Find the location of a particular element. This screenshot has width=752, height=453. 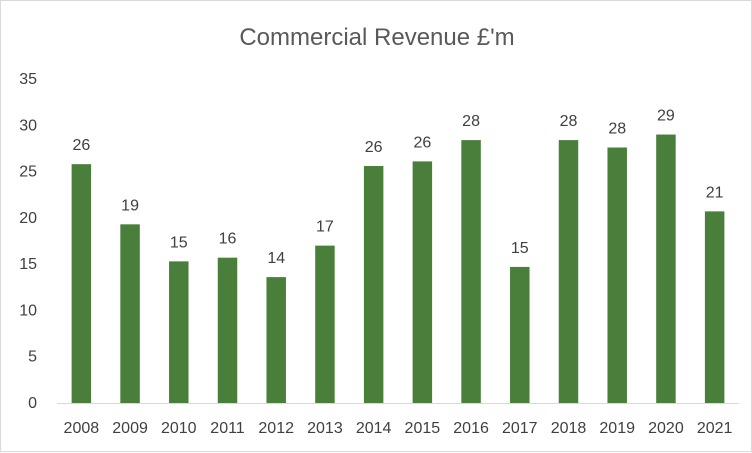

x-tick-label: 2019 is located at coordinates (617, 428).